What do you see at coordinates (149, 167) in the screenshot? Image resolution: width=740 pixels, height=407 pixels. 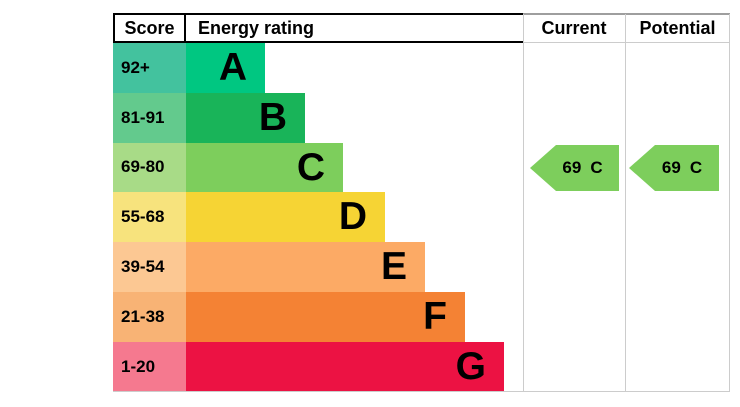 I see `band-score-range-c: 69-80` at bounding box center [149, 167].